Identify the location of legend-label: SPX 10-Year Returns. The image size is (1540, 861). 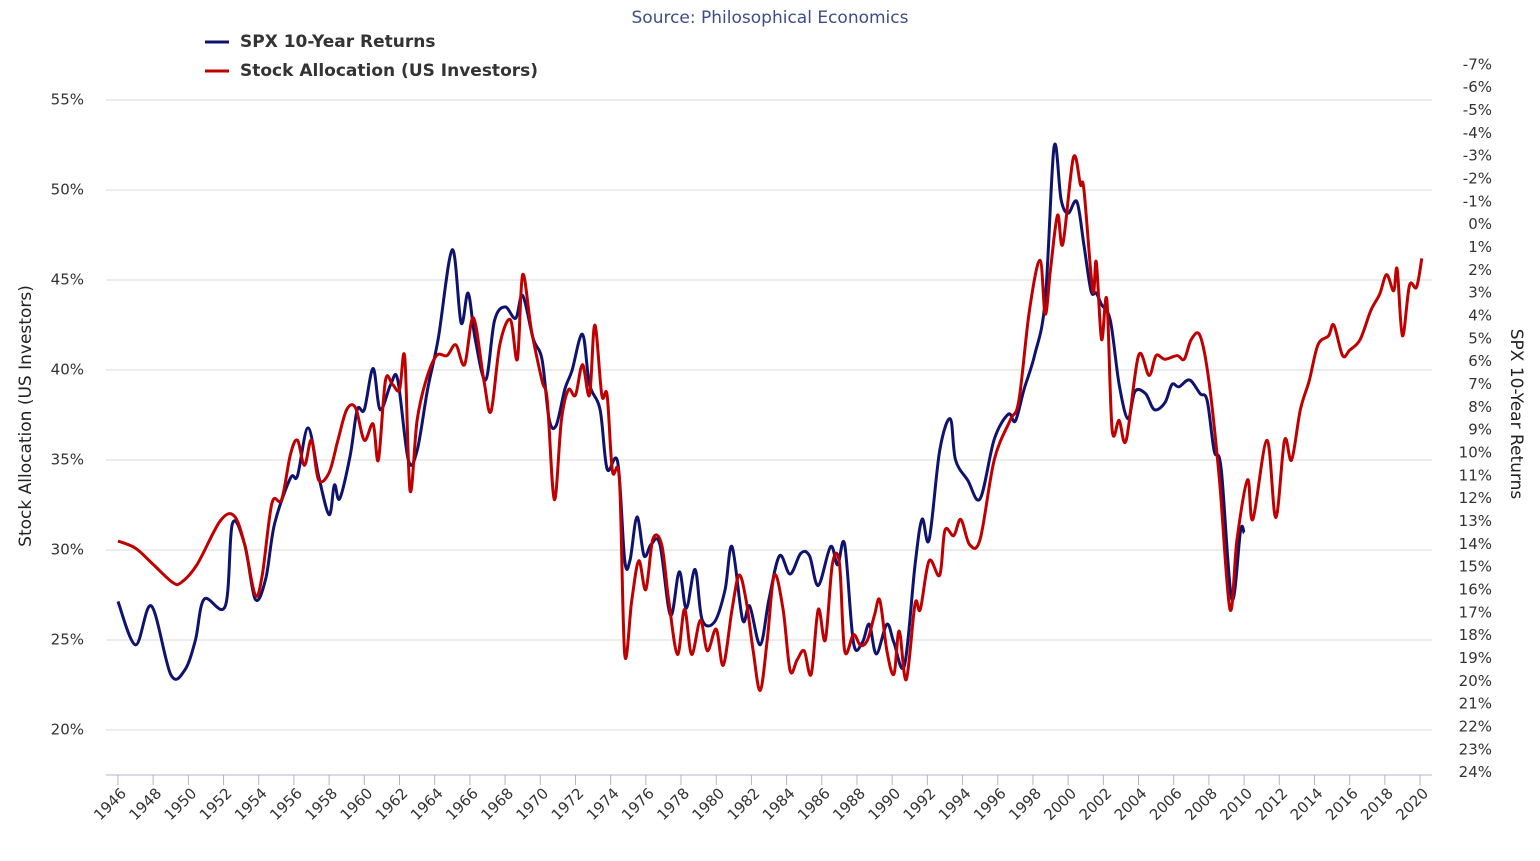
(337, 42).